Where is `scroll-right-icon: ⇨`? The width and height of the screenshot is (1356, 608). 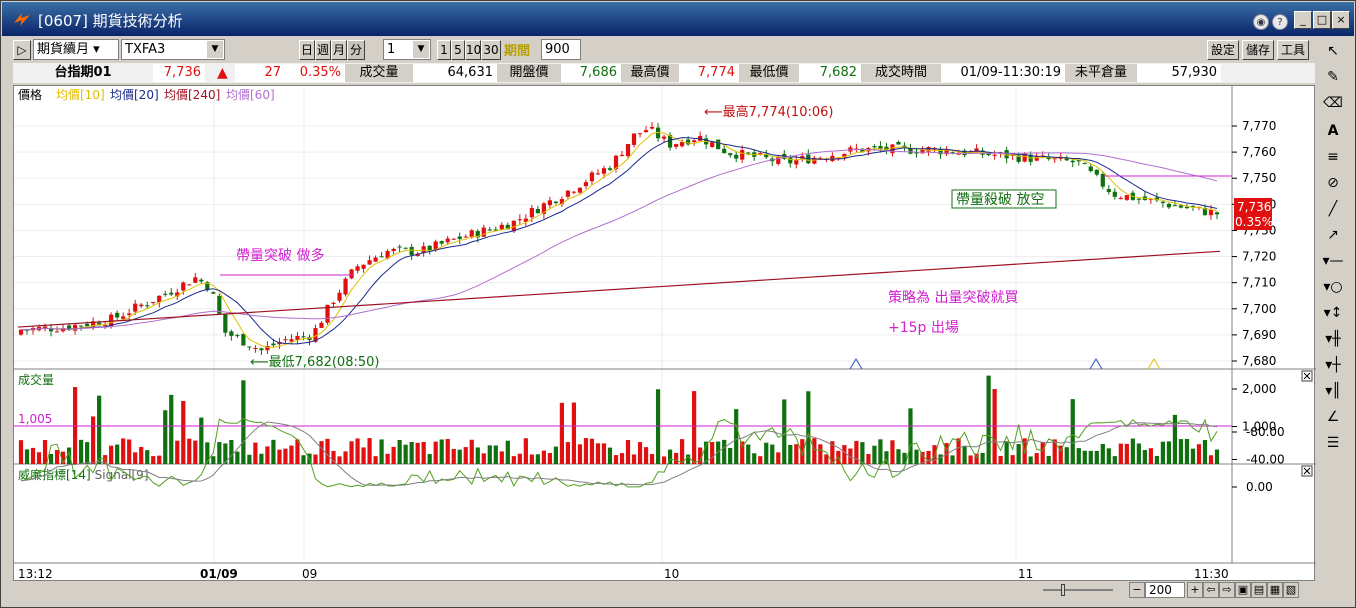 scroll-right-icon: ⇨ is located at coordinates (1227, 590).